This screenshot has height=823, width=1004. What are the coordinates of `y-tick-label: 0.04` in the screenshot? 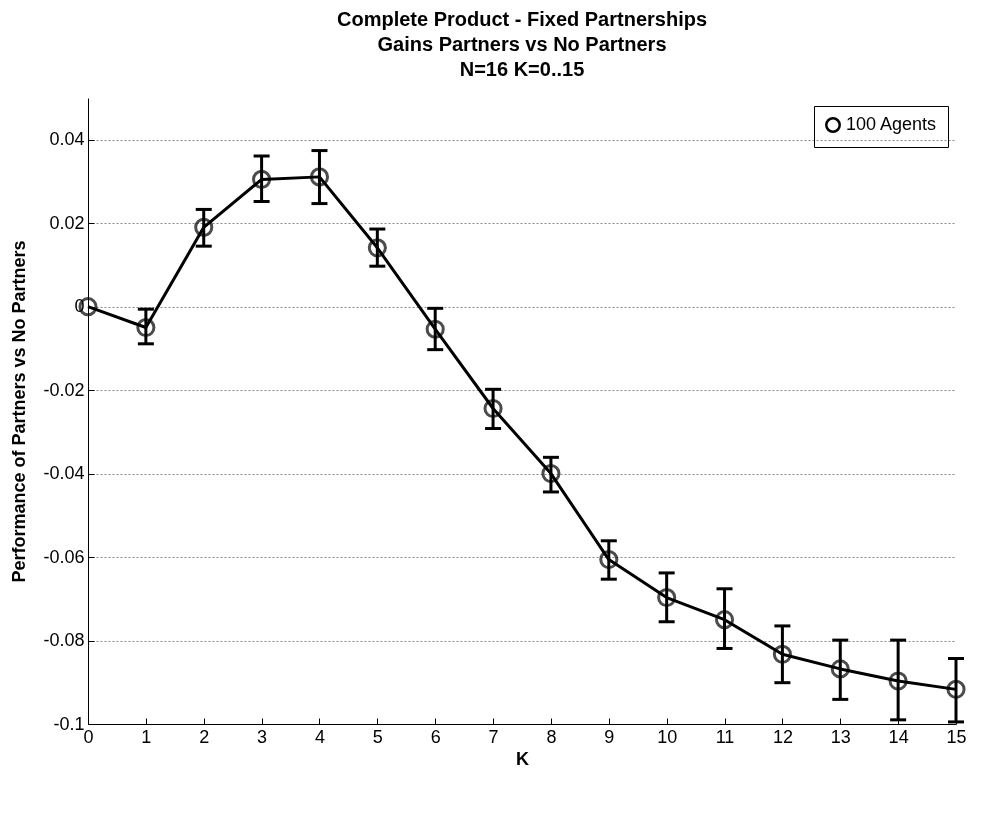 It's located at (67, 139).